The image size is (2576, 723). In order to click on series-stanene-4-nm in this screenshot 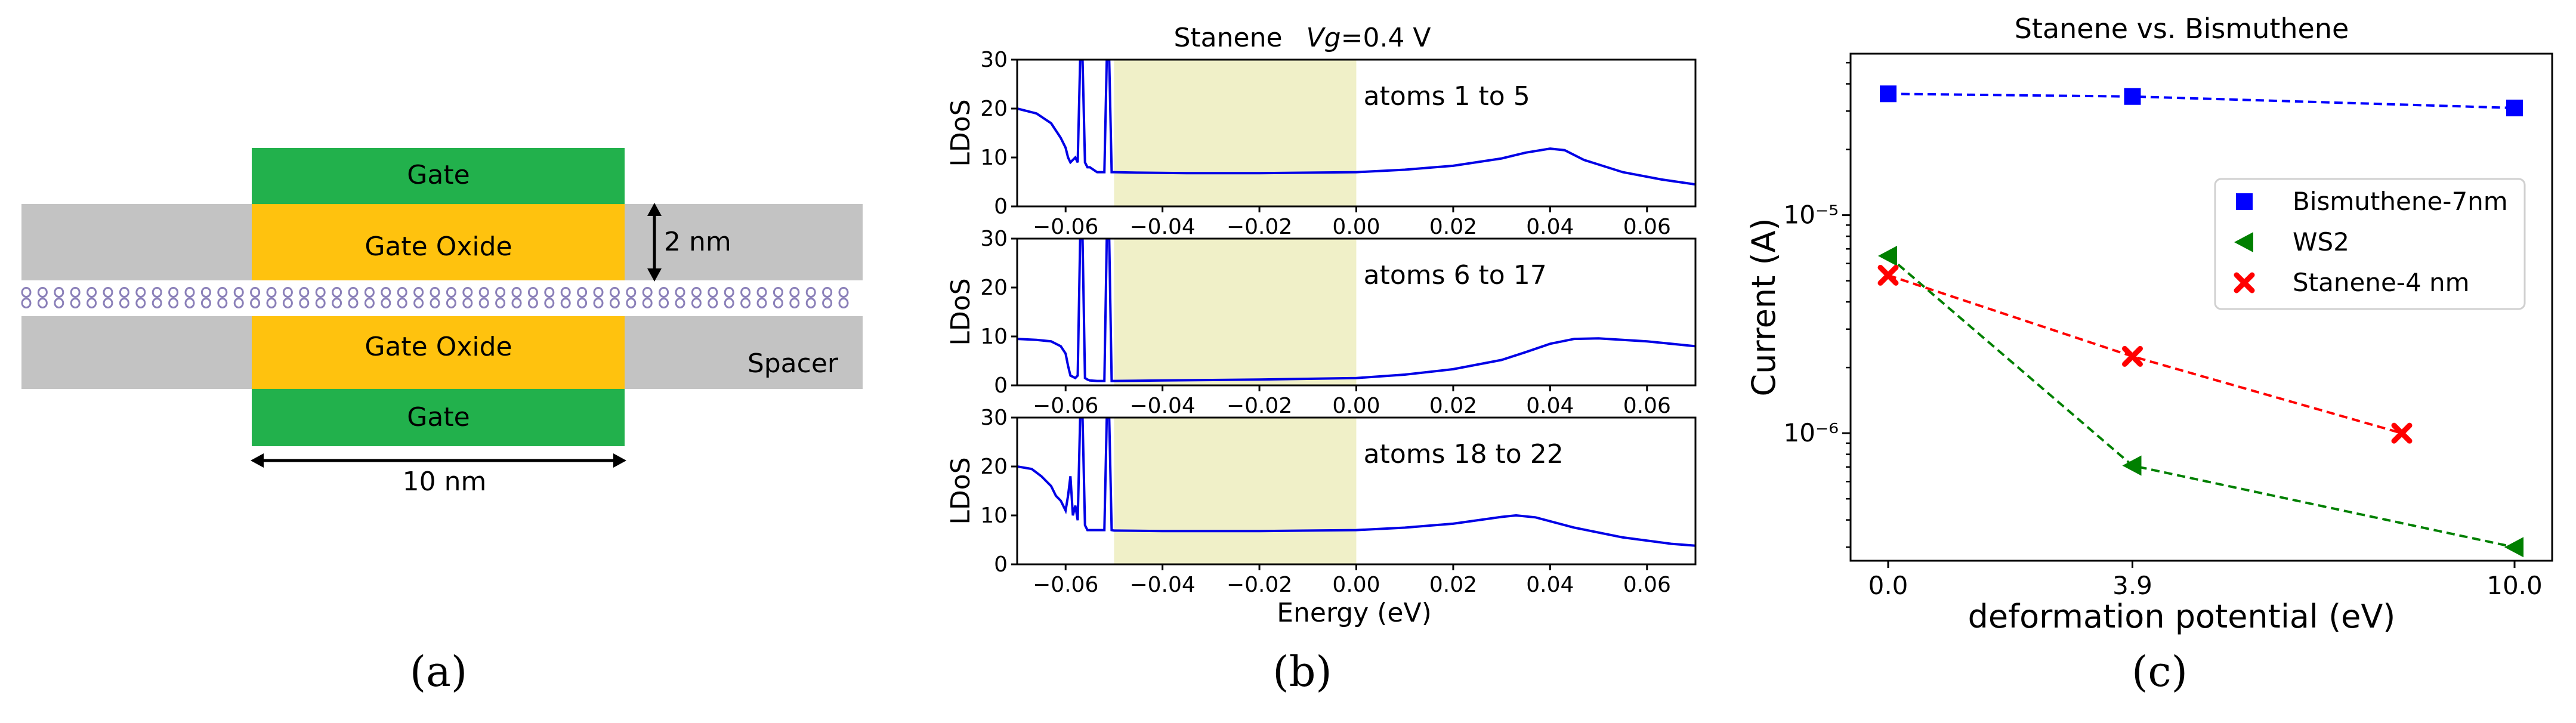, I will do `click(2145, 354)`.